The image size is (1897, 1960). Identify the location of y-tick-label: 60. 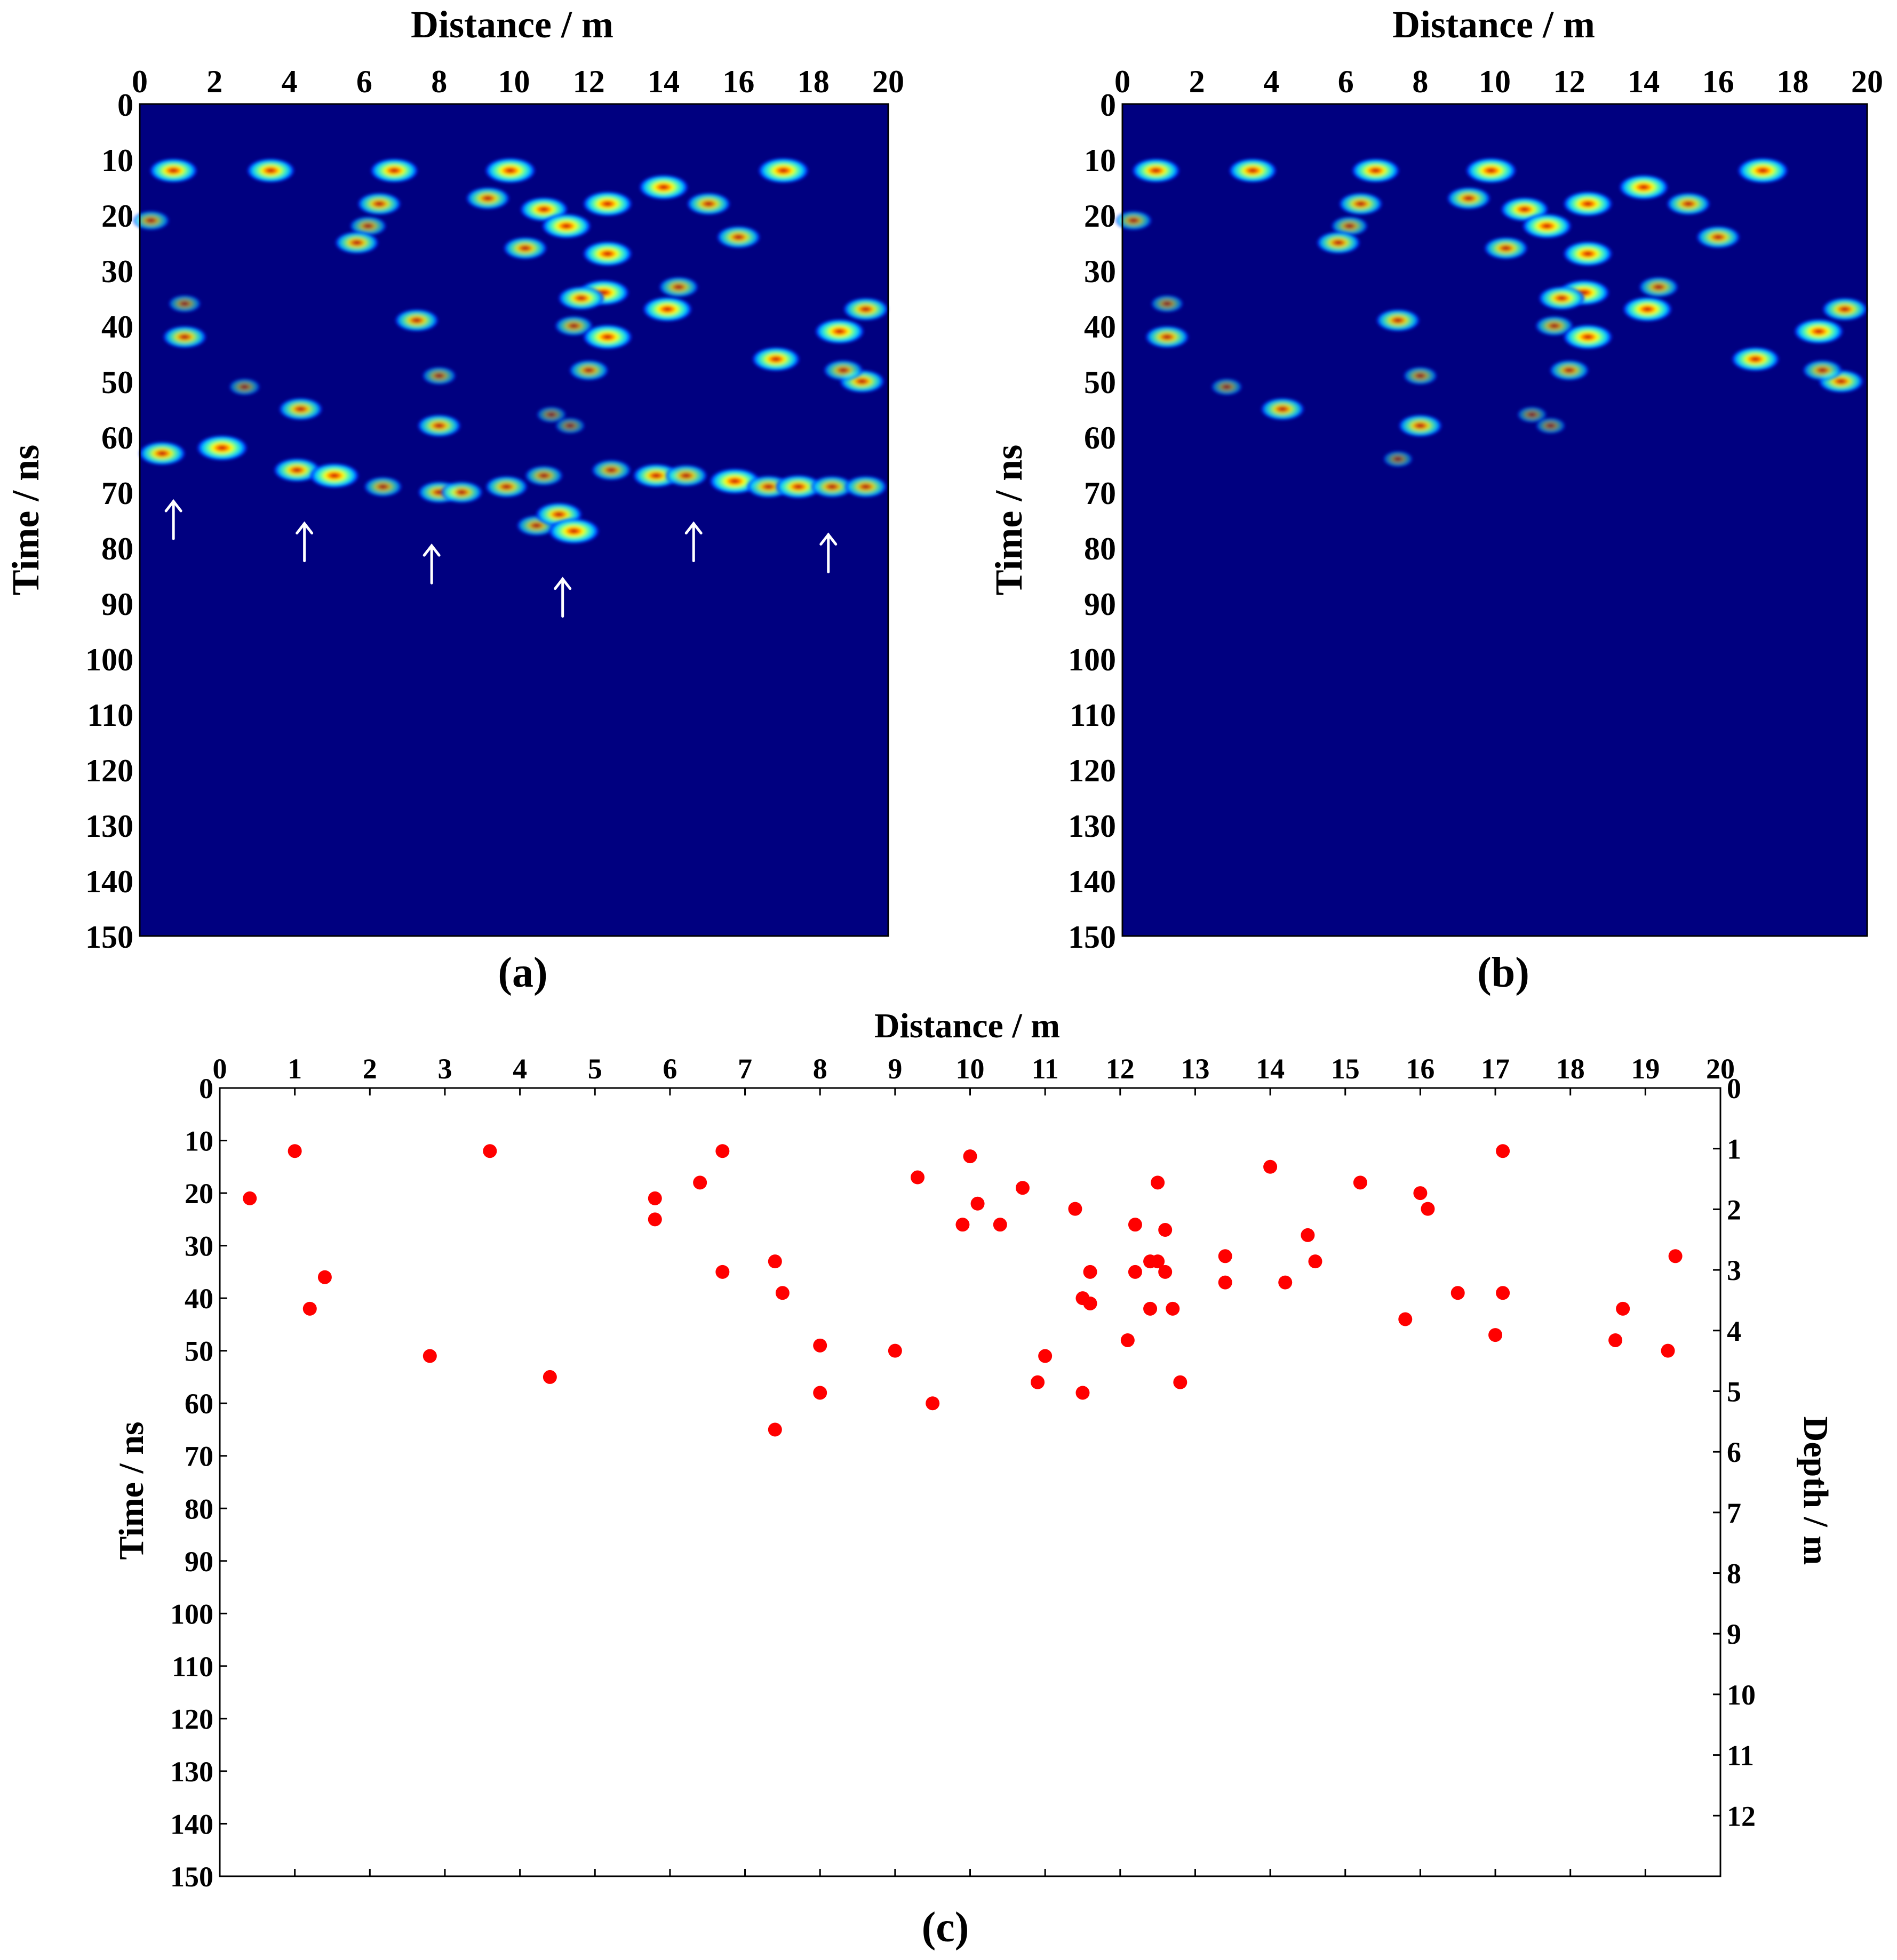
(117, 437).